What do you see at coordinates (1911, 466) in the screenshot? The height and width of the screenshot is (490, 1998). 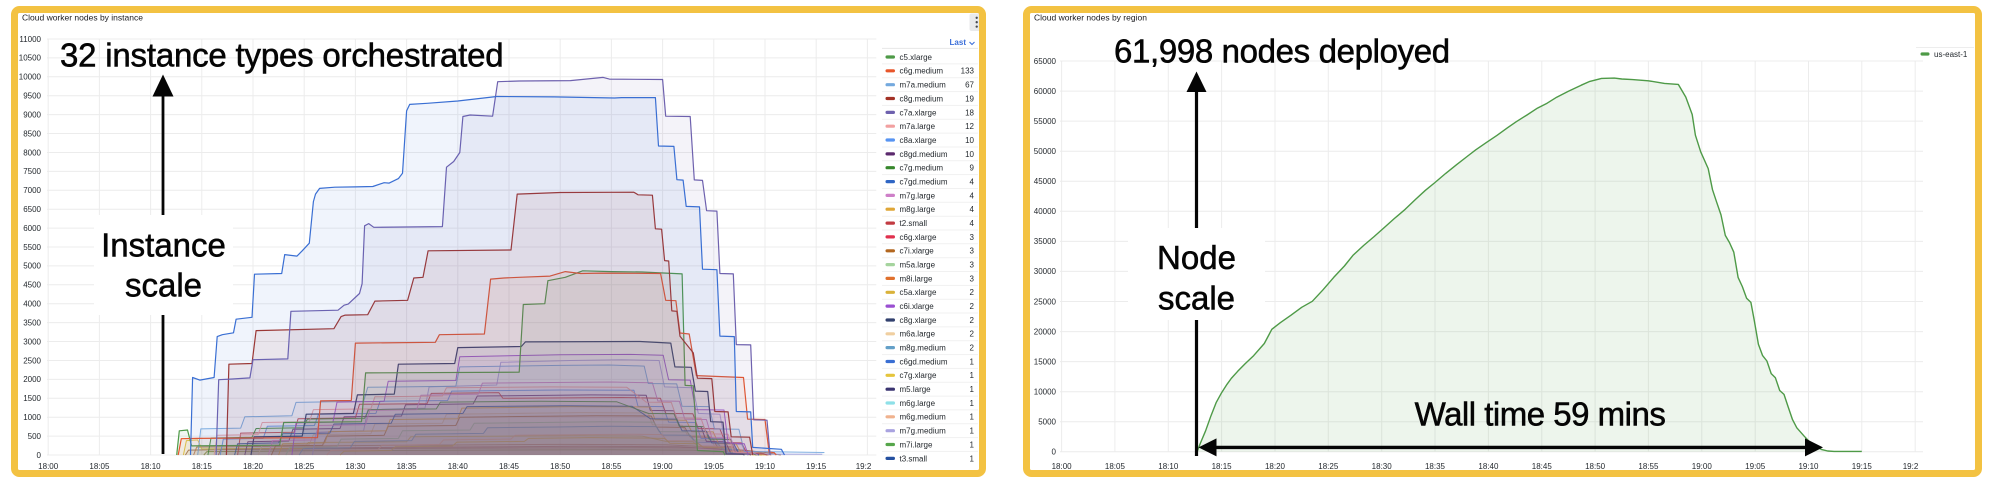 I see `svg-text: 19:2` at bounding box center [1911, 466].